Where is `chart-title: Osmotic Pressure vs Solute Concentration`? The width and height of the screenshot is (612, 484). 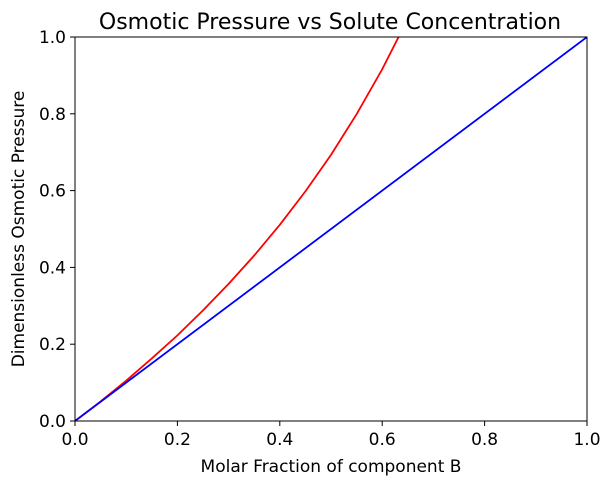 chart-title: Osmotic Pressure vs Solute Concentration is located at coordinates (330, 22).